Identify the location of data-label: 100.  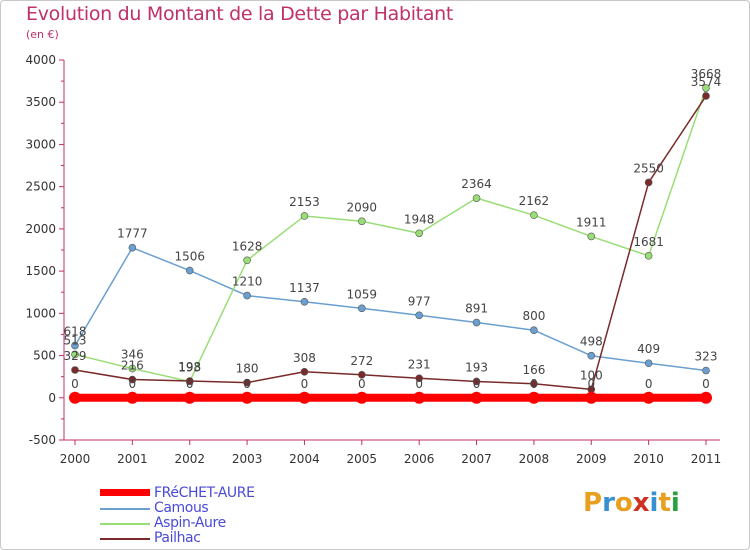
(591, 375).